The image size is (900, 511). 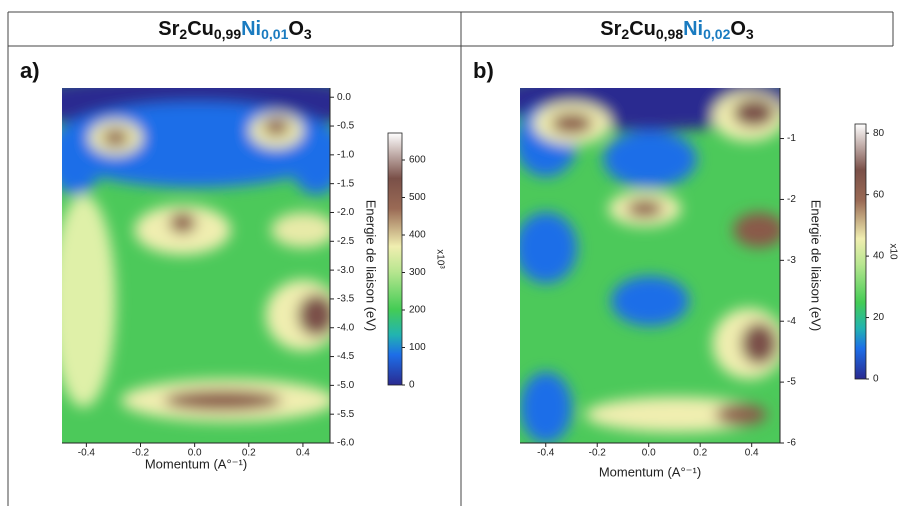 What do you see at coordinates (791, 138) in the screenshot?
I see `y-tick-label: -1` at bounding box center [791, 138].